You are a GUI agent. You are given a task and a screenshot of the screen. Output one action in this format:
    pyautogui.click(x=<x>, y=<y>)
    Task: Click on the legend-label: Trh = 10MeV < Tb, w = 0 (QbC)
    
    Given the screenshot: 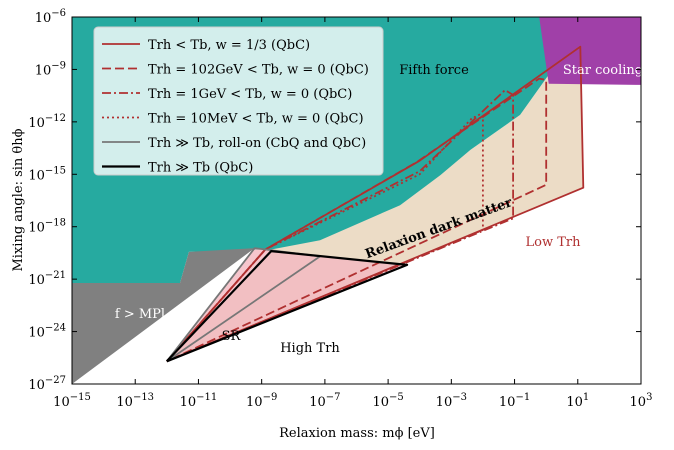 What is the action you would take?
    pyautogui.click(x=256, y=119)
    